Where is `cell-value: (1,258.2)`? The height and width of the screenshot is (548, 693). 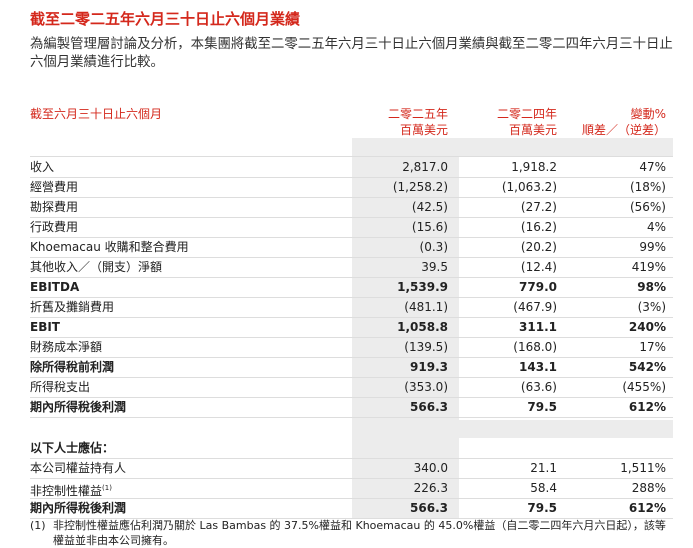 cell-value: (1,258.2) is located at coordinates (420, 187).